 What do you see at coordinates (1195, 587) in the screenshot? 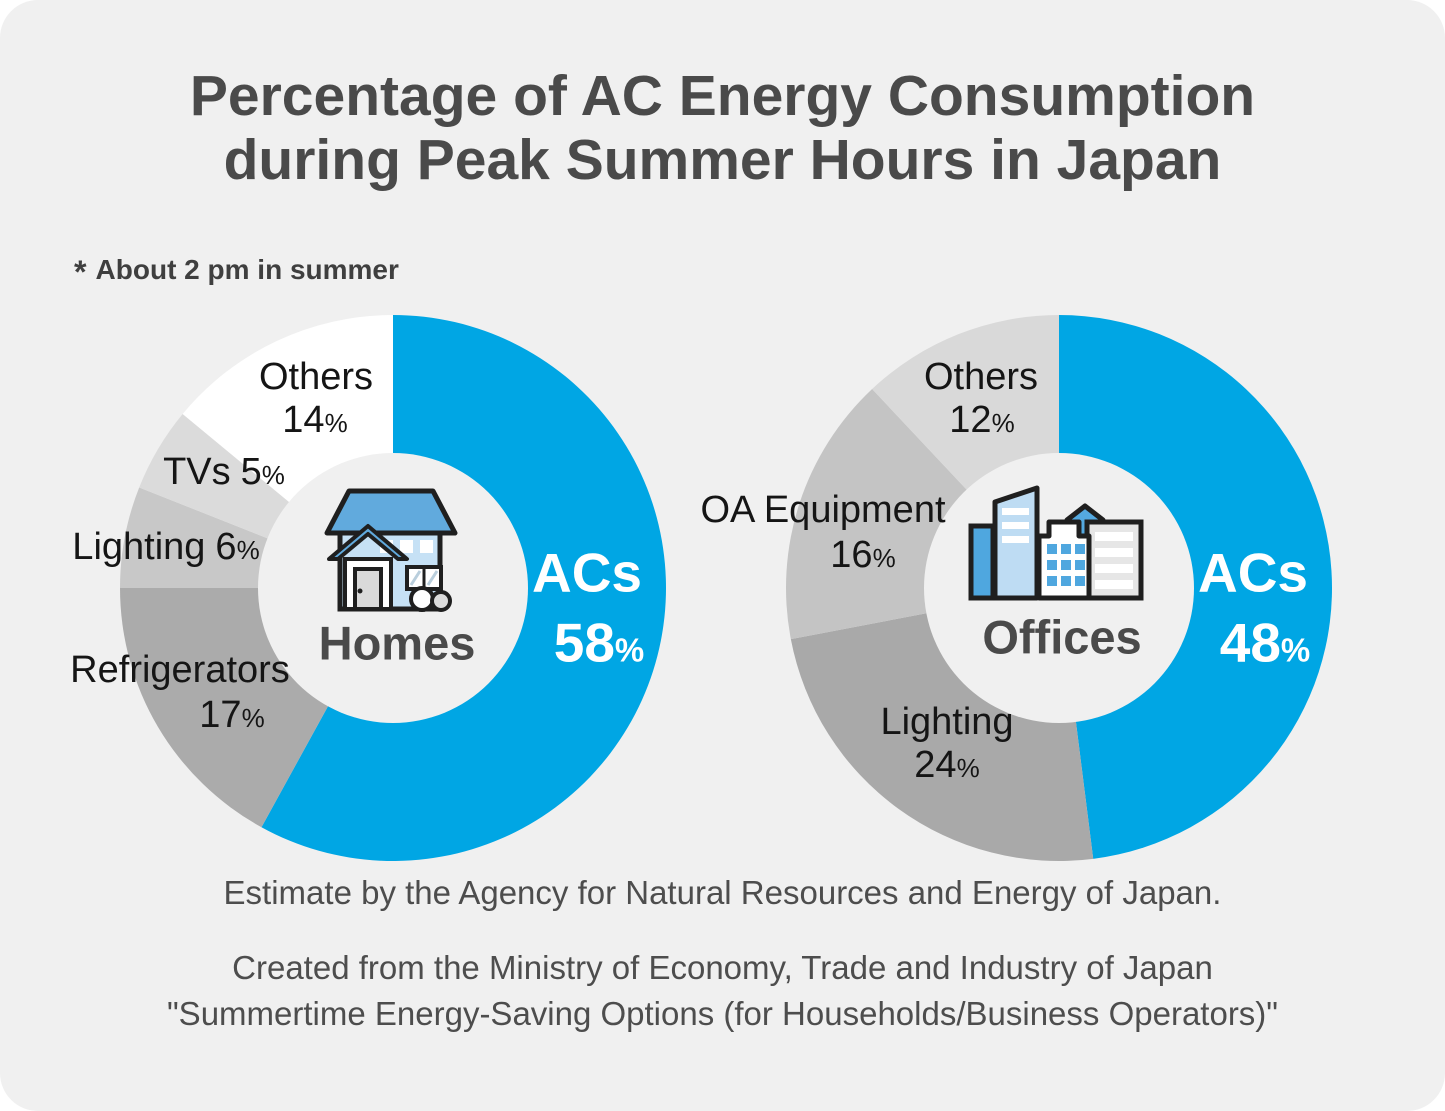
I see `offices-segment-acs` at bounding box center [1195, 587].